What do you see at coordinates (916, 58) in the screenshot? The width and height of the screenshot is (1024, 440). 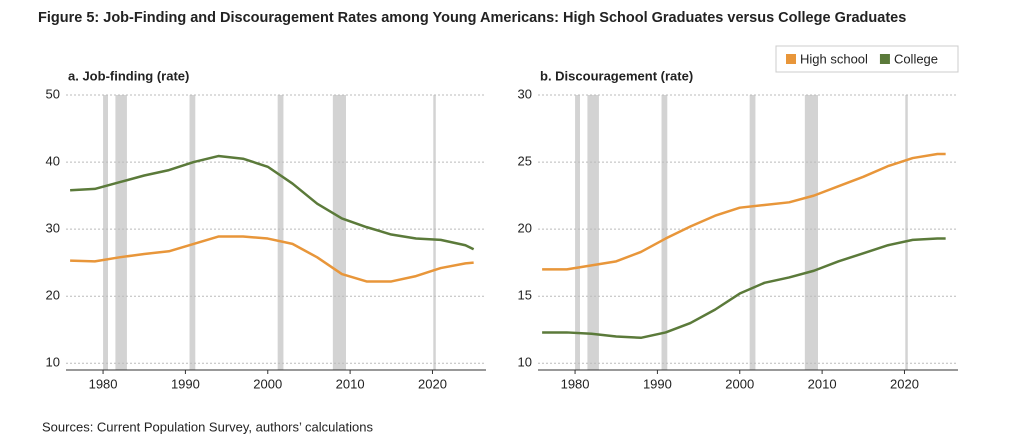 I see `legend-label: College` at bounding box center [916, 58].